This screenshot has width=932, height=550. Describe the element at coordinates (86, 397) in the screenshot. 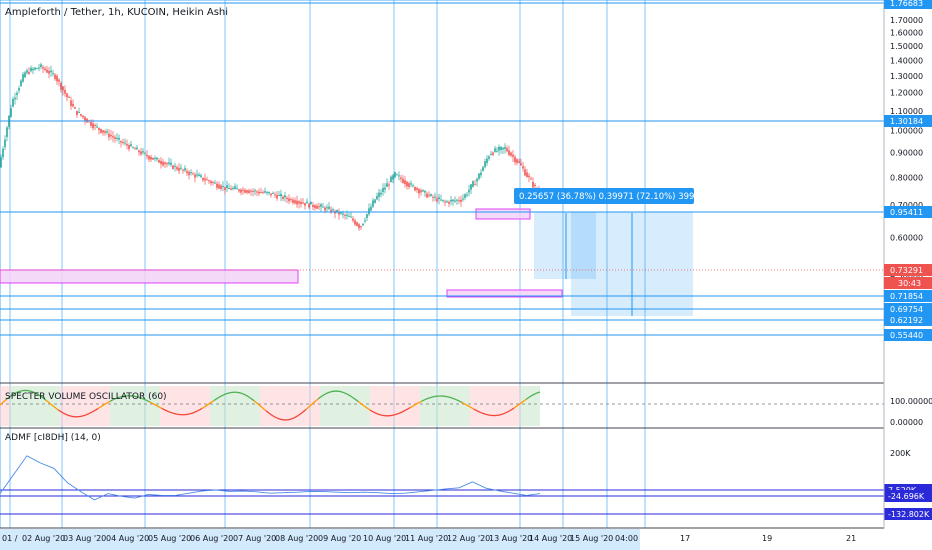

I see `specter-title: SPECTER VOLUME OSCILLATOR (60)` at that location.